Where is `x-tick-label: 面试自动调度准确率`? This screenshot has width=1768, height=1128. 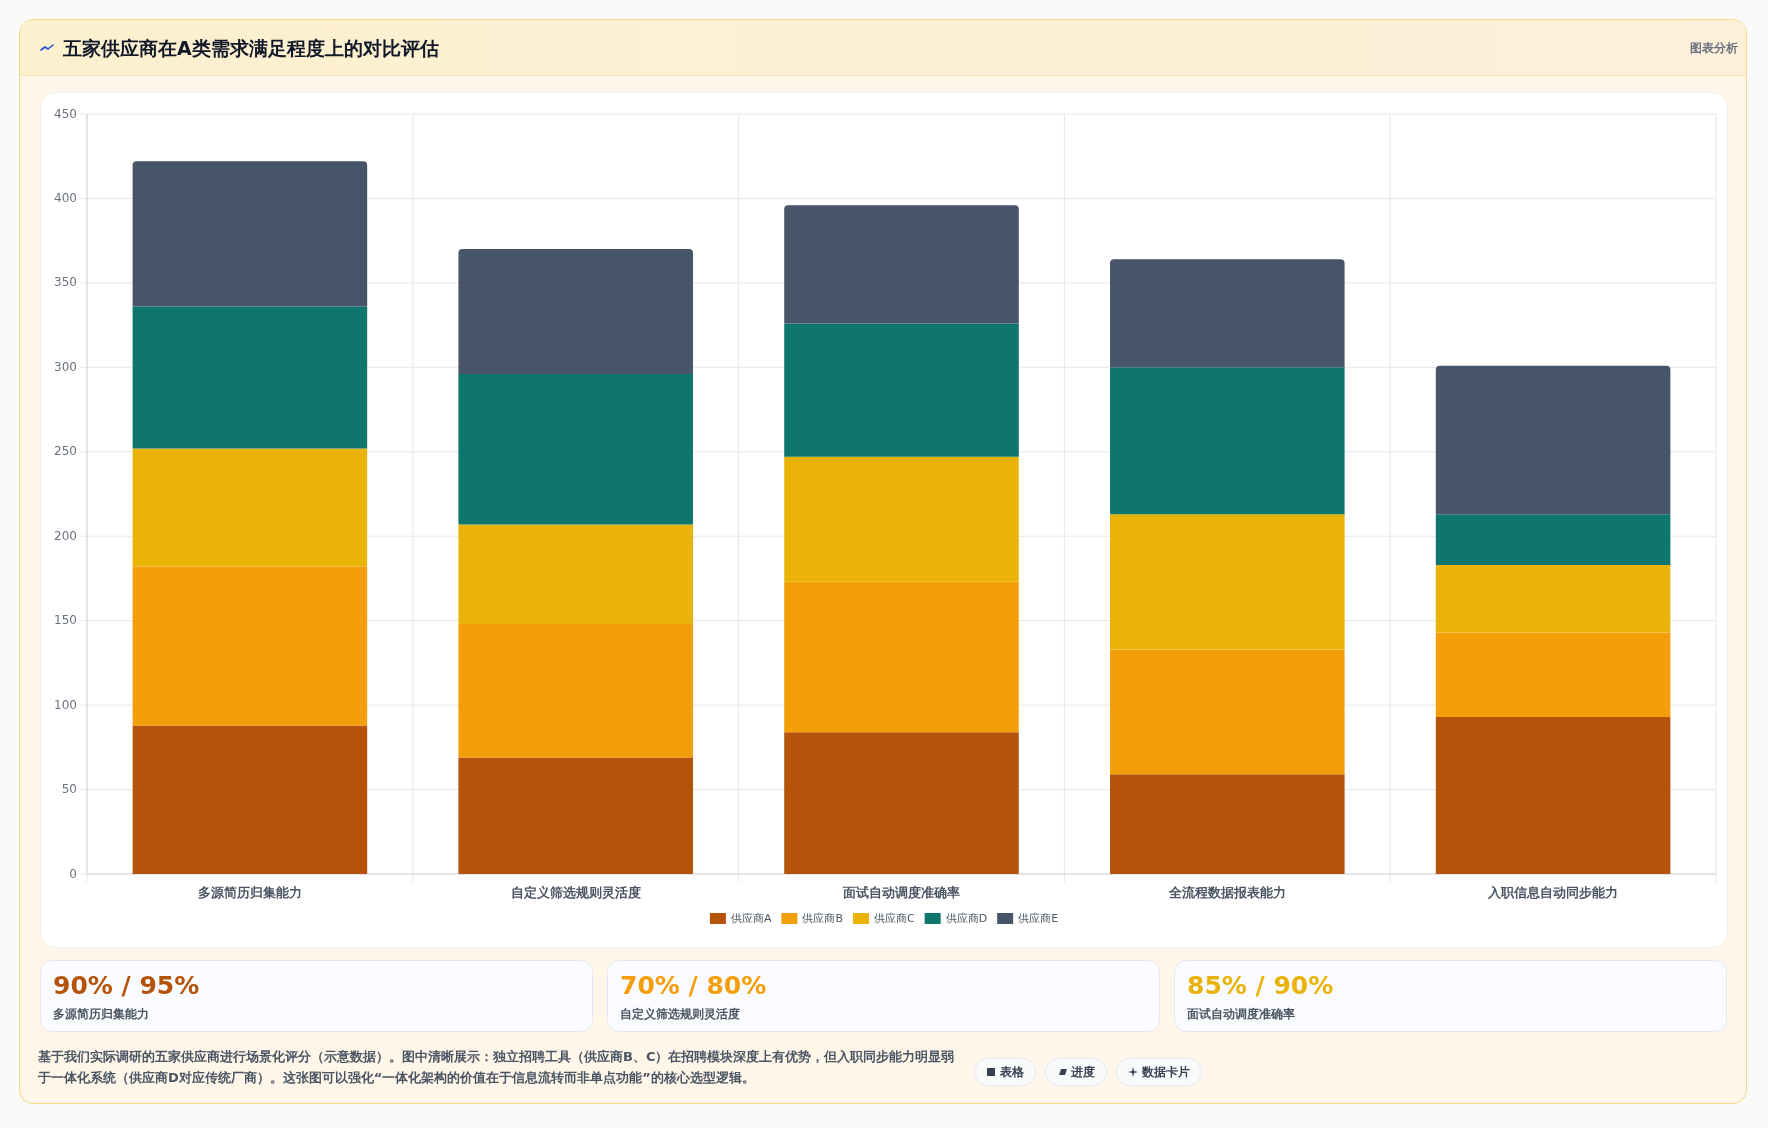
x-tick-label: 面试自动调度准确率 is located at coordinates (901, 892).